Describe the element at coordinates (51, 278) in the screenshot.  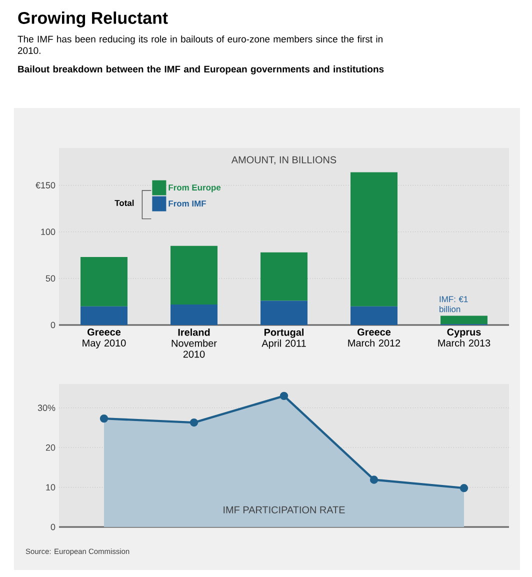
I see `y-tick-label: 50` at that location.